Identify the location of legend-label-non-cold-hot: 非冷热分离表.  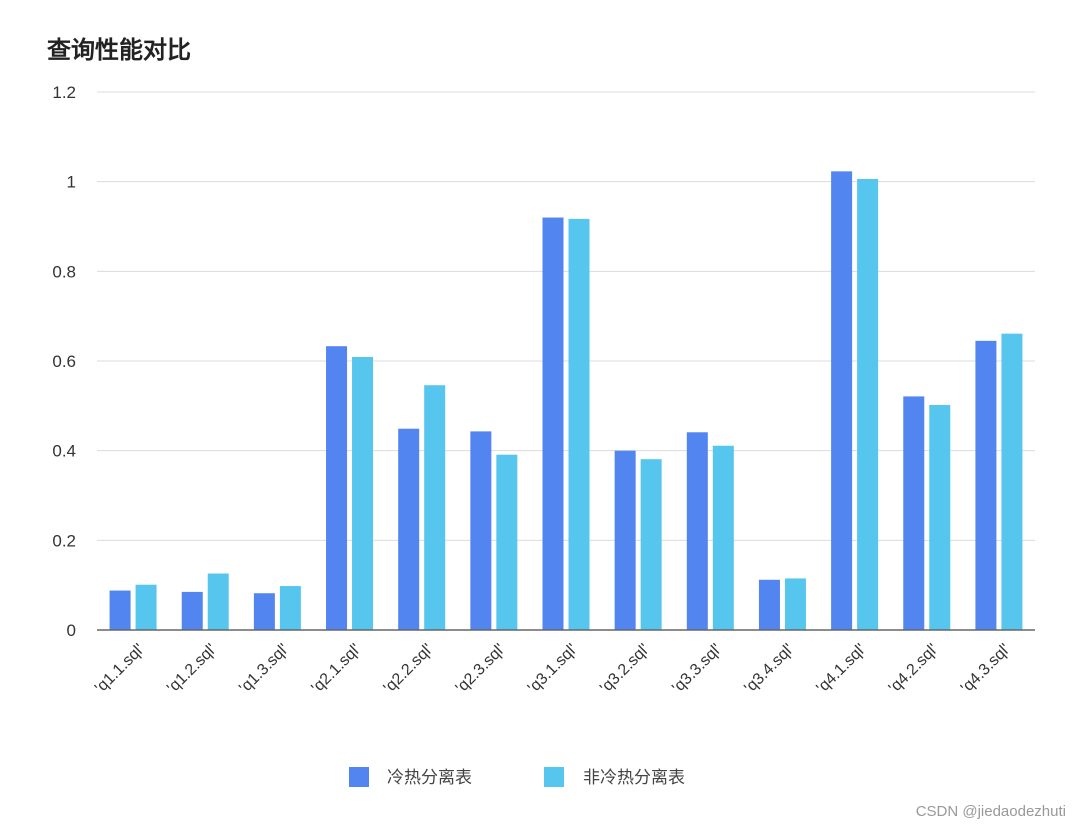
(634, 778).